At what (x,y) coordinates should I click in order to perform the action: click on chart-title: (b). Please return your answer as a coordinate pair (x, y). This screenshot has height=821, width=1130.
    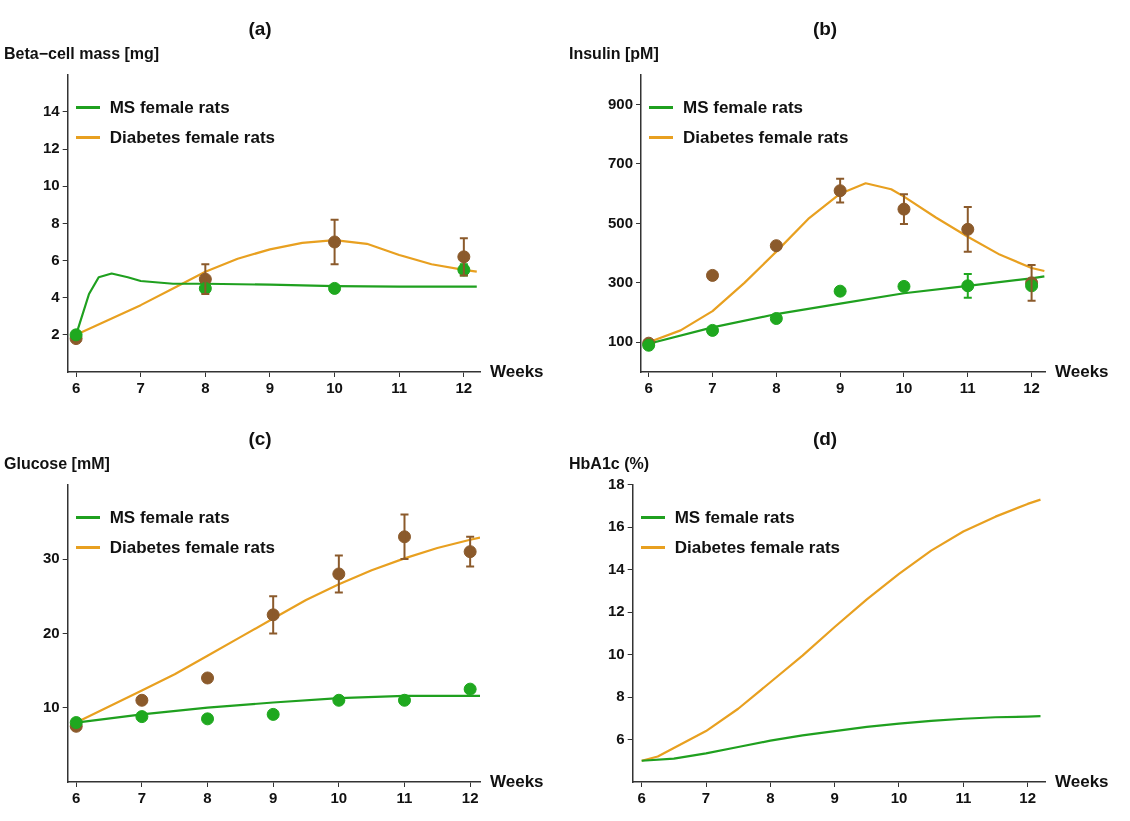
    Looking at the image, I should click on (825, 28).